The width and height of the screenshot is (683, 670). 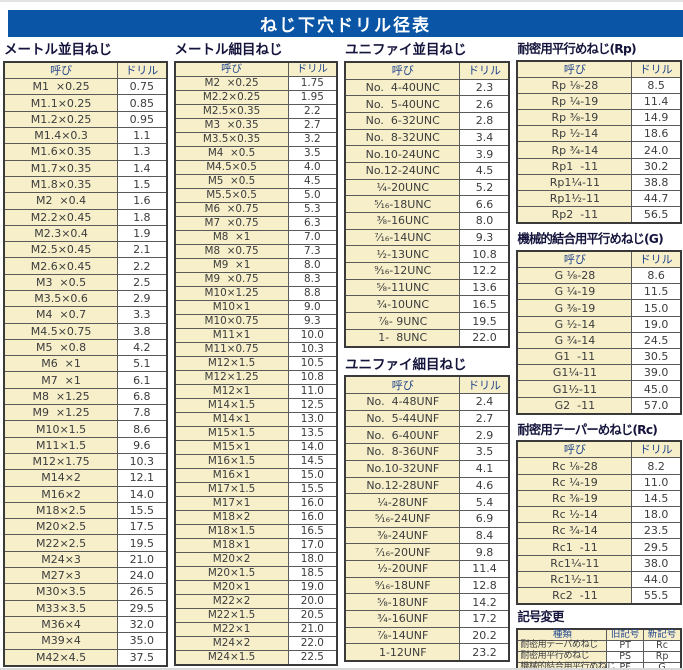 What do you see at coordinates (312, 251) in the screenshot?
I see `value-cell: 7.3` at bounding box center [312, 251].